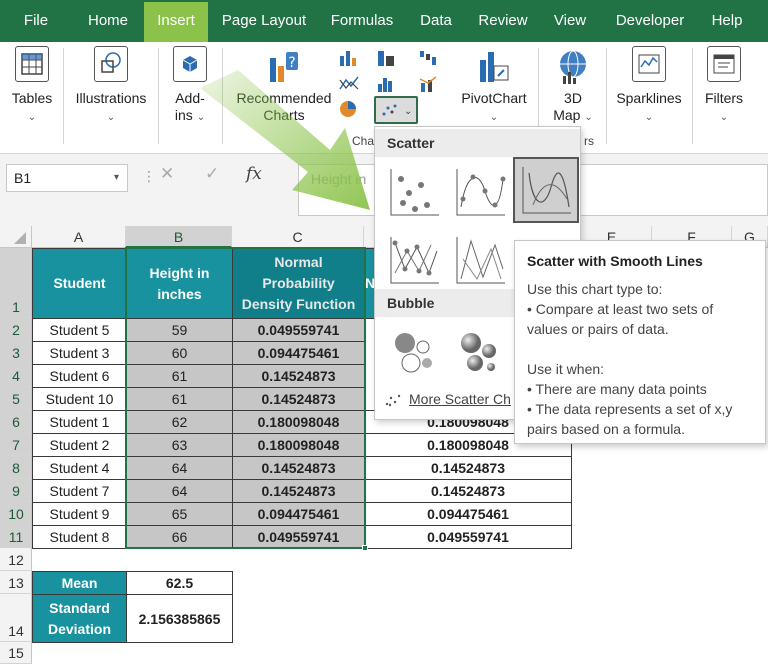 Image resolution: width=768 pixels, height=664 pixels. I want to click on filter-icon, so click(724, 64).